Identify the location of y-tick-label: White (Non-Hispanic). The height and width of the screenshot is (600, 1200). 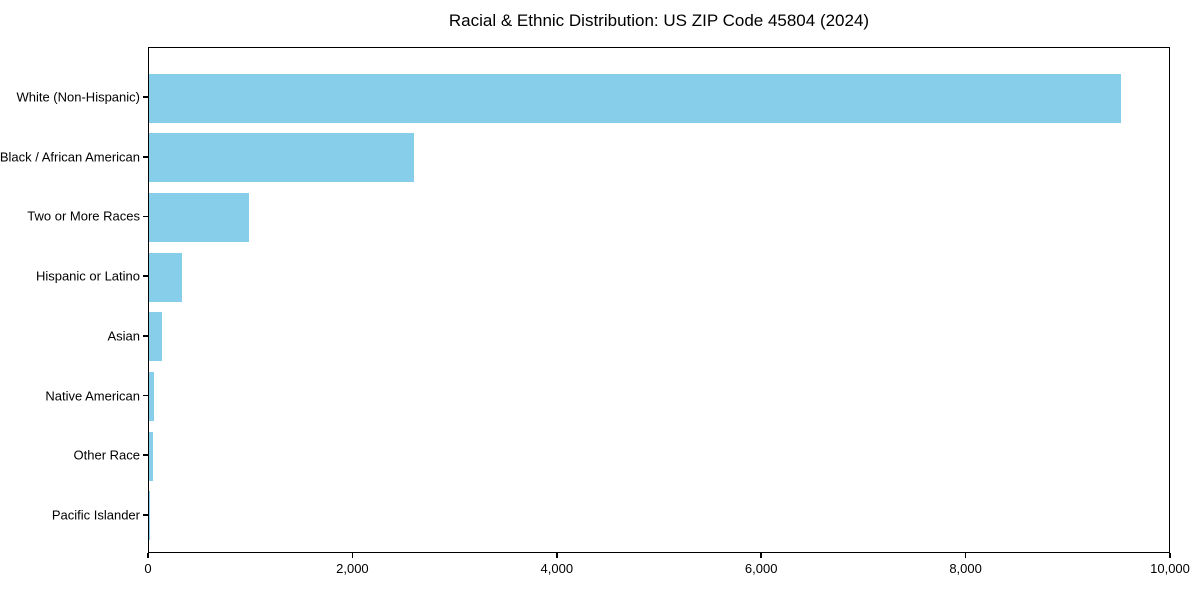
(78, 97).